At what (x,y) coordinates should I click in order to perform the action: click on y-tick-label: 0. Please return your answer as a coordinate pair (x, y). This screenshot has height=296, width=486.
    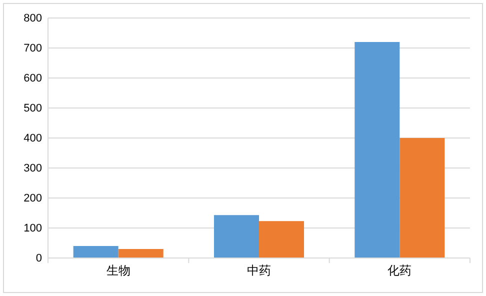
    Looking at the image, I should click on (39, 258).